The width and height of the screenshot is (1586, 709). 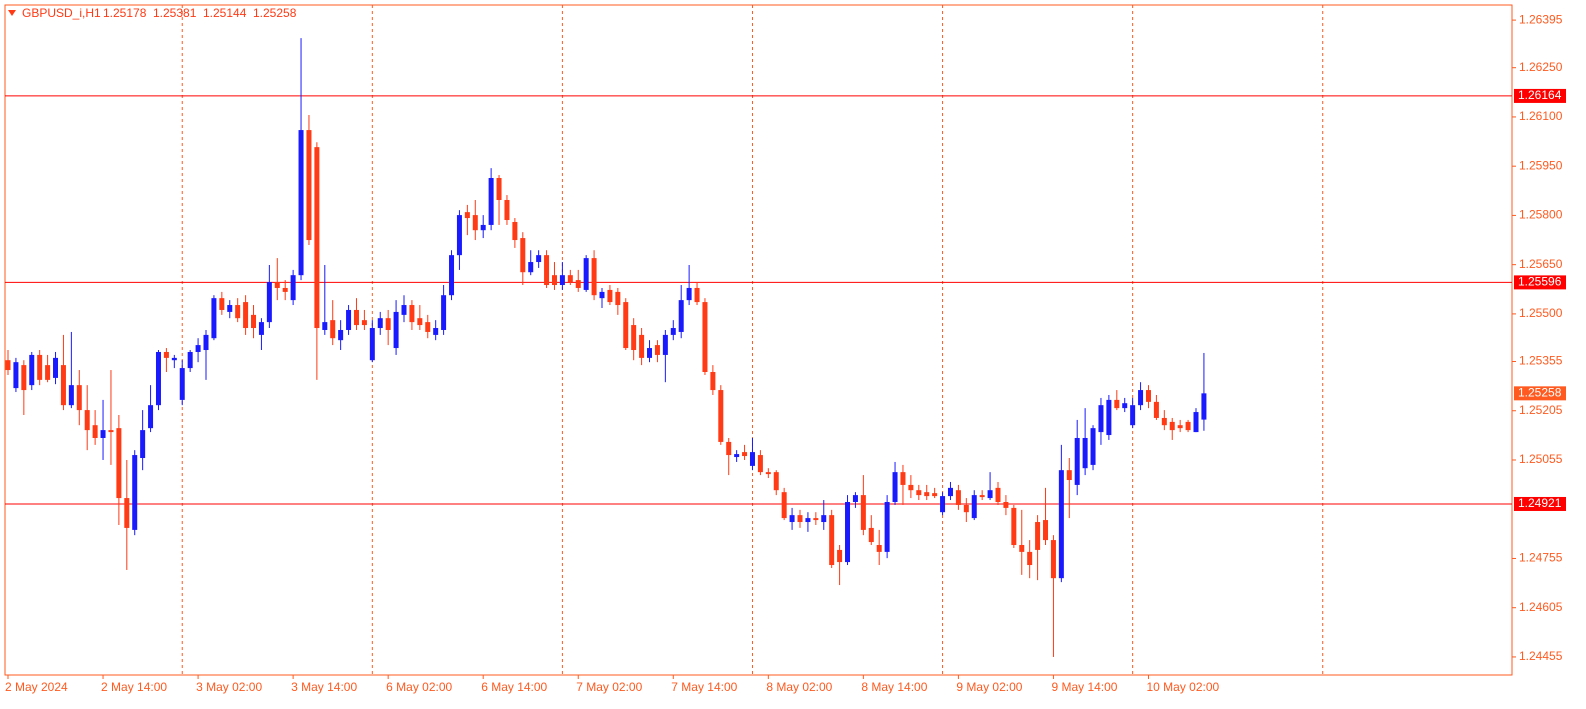 I want to click on x-tick-label: 2 May 14:00, so click(x=134, y=687).